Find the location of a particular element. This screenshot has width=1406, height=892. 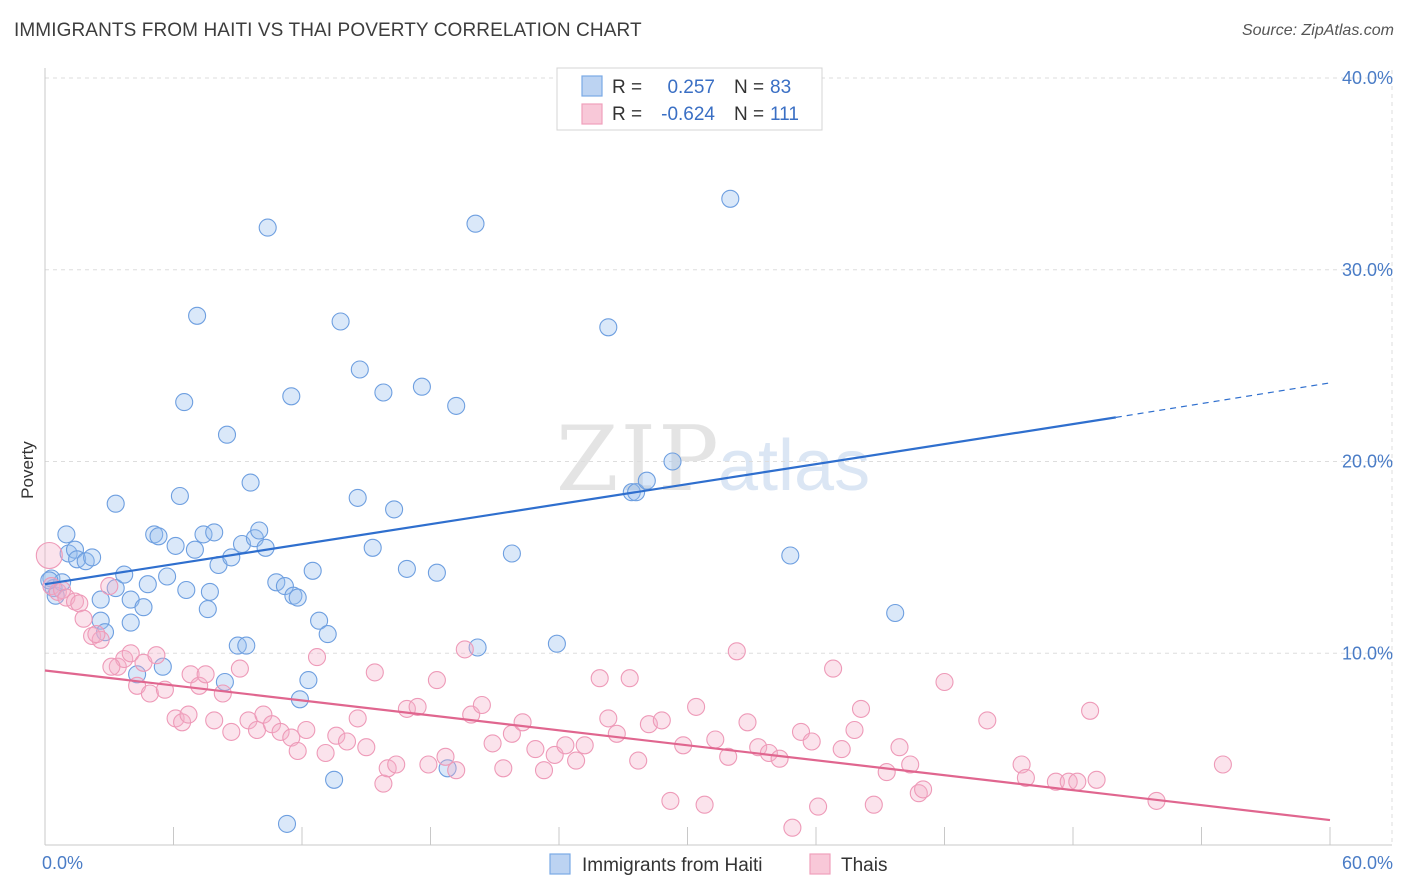

legend-n-label-thais: N = is located at coordinates (749, 114).